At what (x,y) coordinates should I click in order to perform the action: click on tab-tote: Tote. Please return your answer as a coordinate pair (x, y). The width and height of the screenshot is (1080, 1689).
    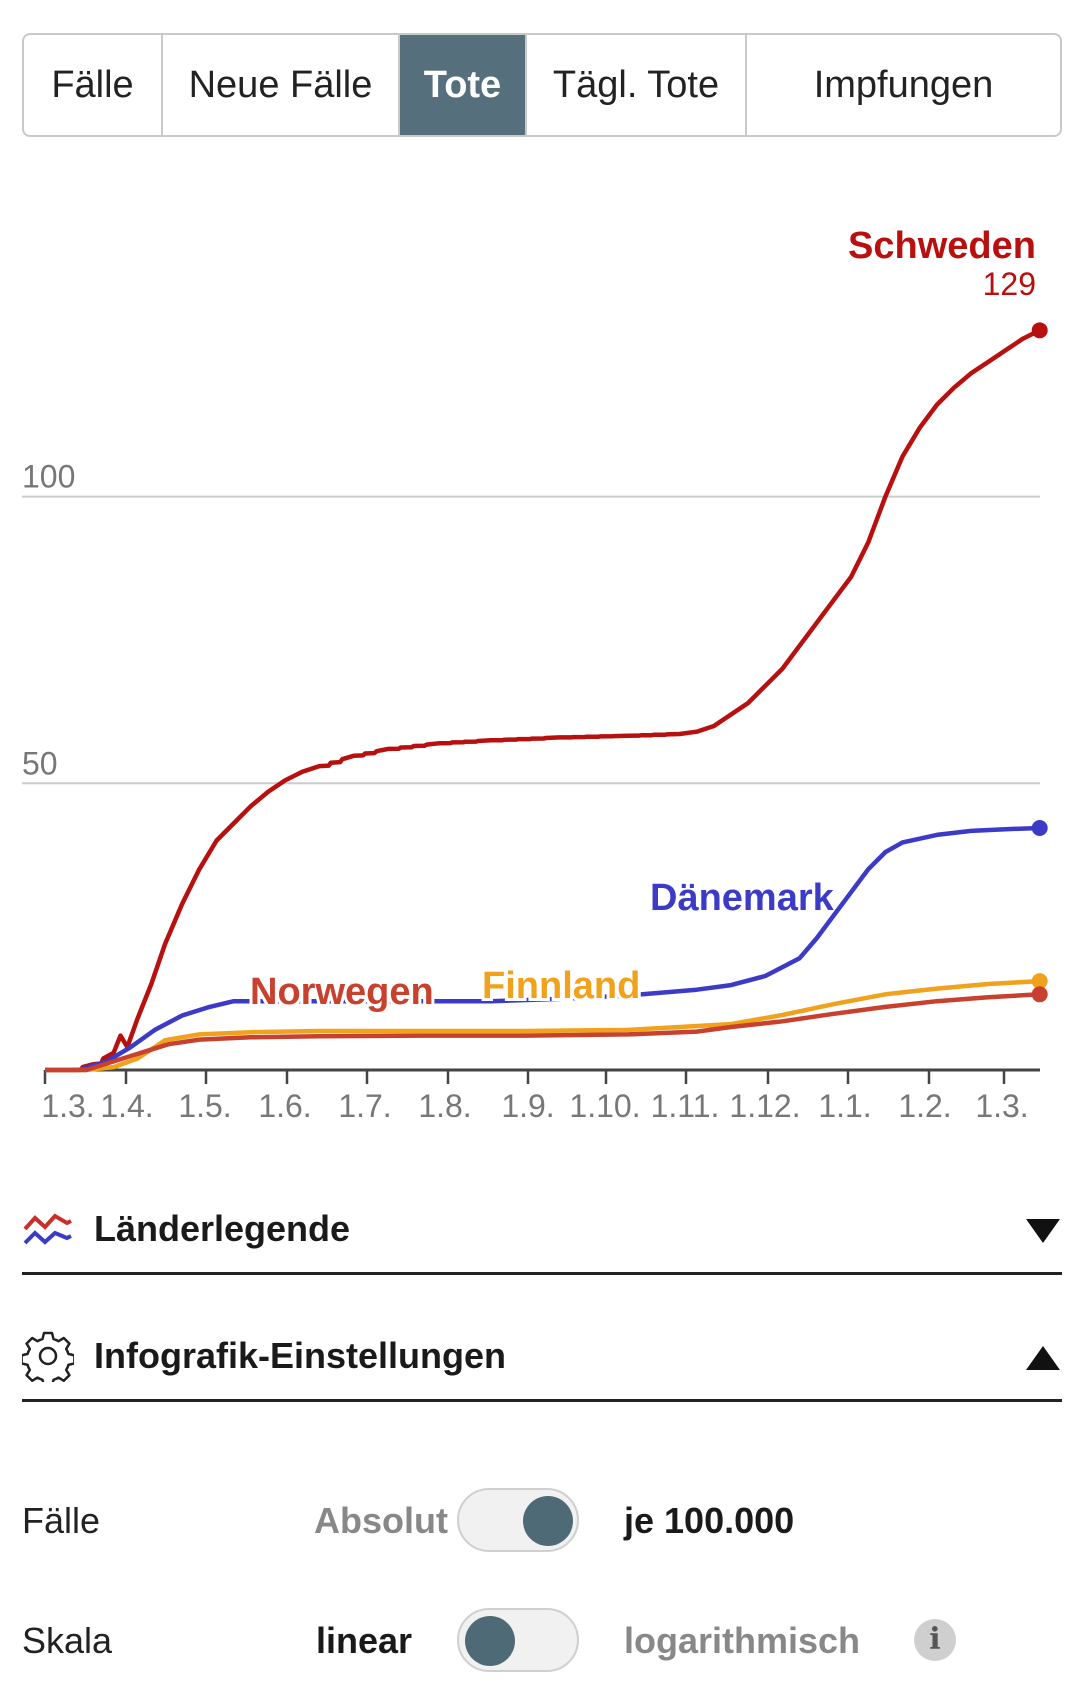
    Looking at the image, I should click on (463, 85).